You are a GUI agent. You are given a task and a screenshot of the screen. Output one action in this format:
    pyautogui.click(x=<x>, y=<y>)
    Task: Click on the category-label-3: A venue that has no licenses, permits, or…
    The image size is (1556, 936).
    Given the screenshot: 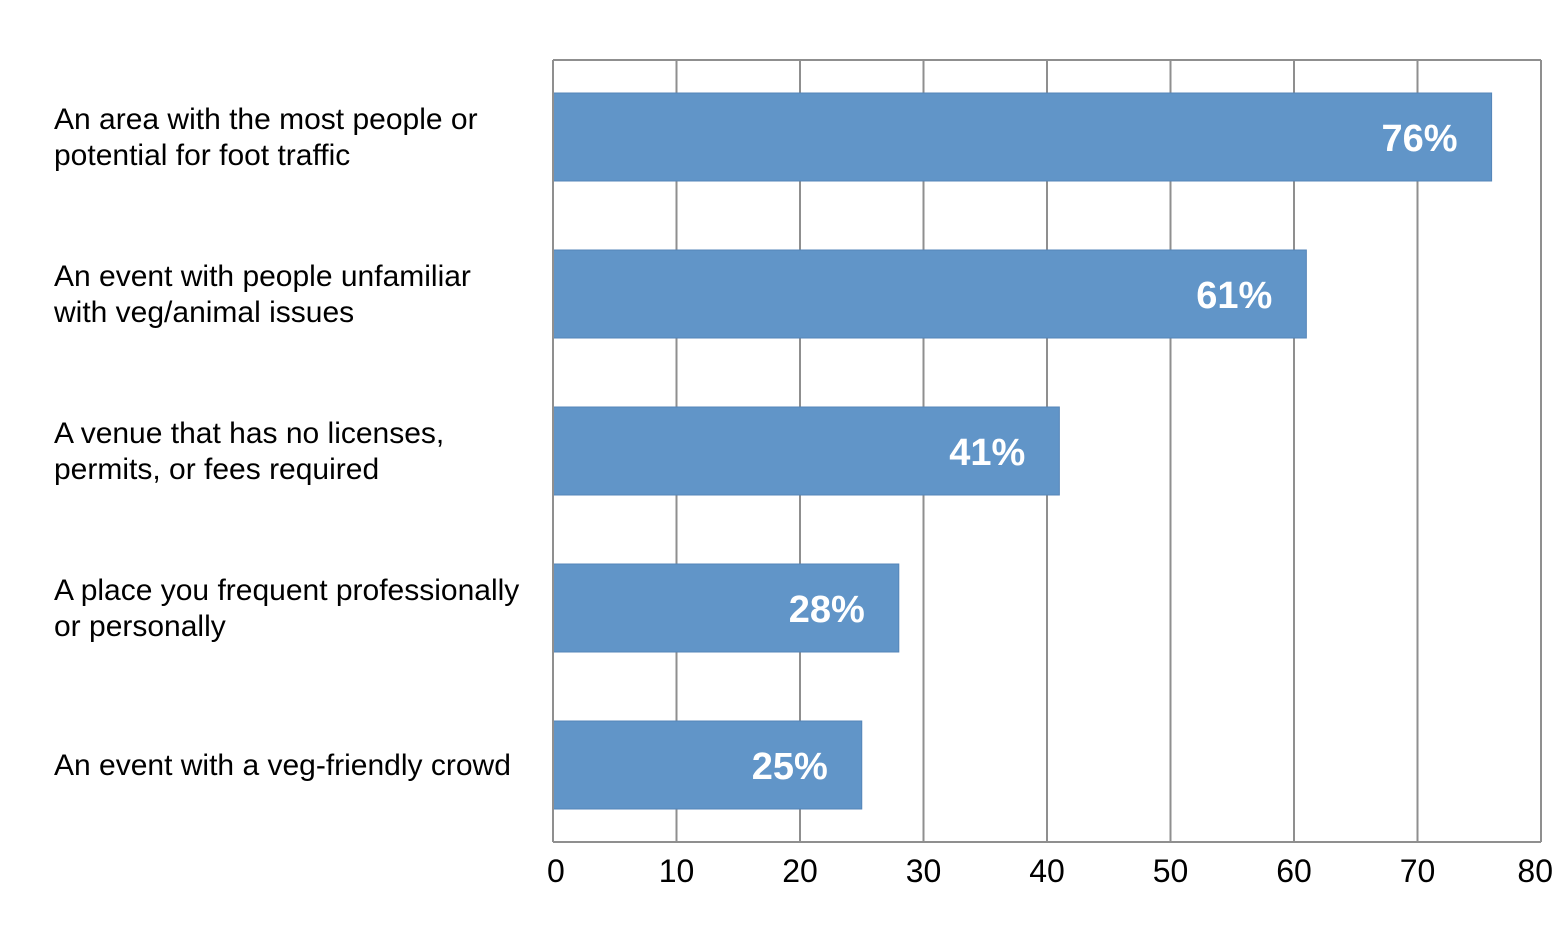 What is the action you would take?
    pyautogui.click(x=249, y=451)
    